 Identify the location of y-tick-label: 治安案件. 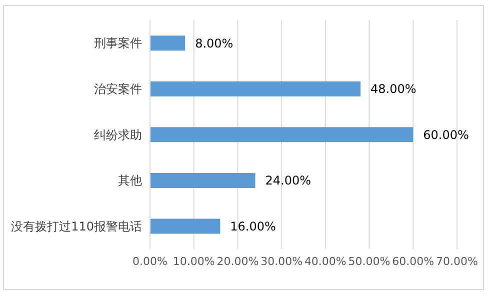
(118, 89).